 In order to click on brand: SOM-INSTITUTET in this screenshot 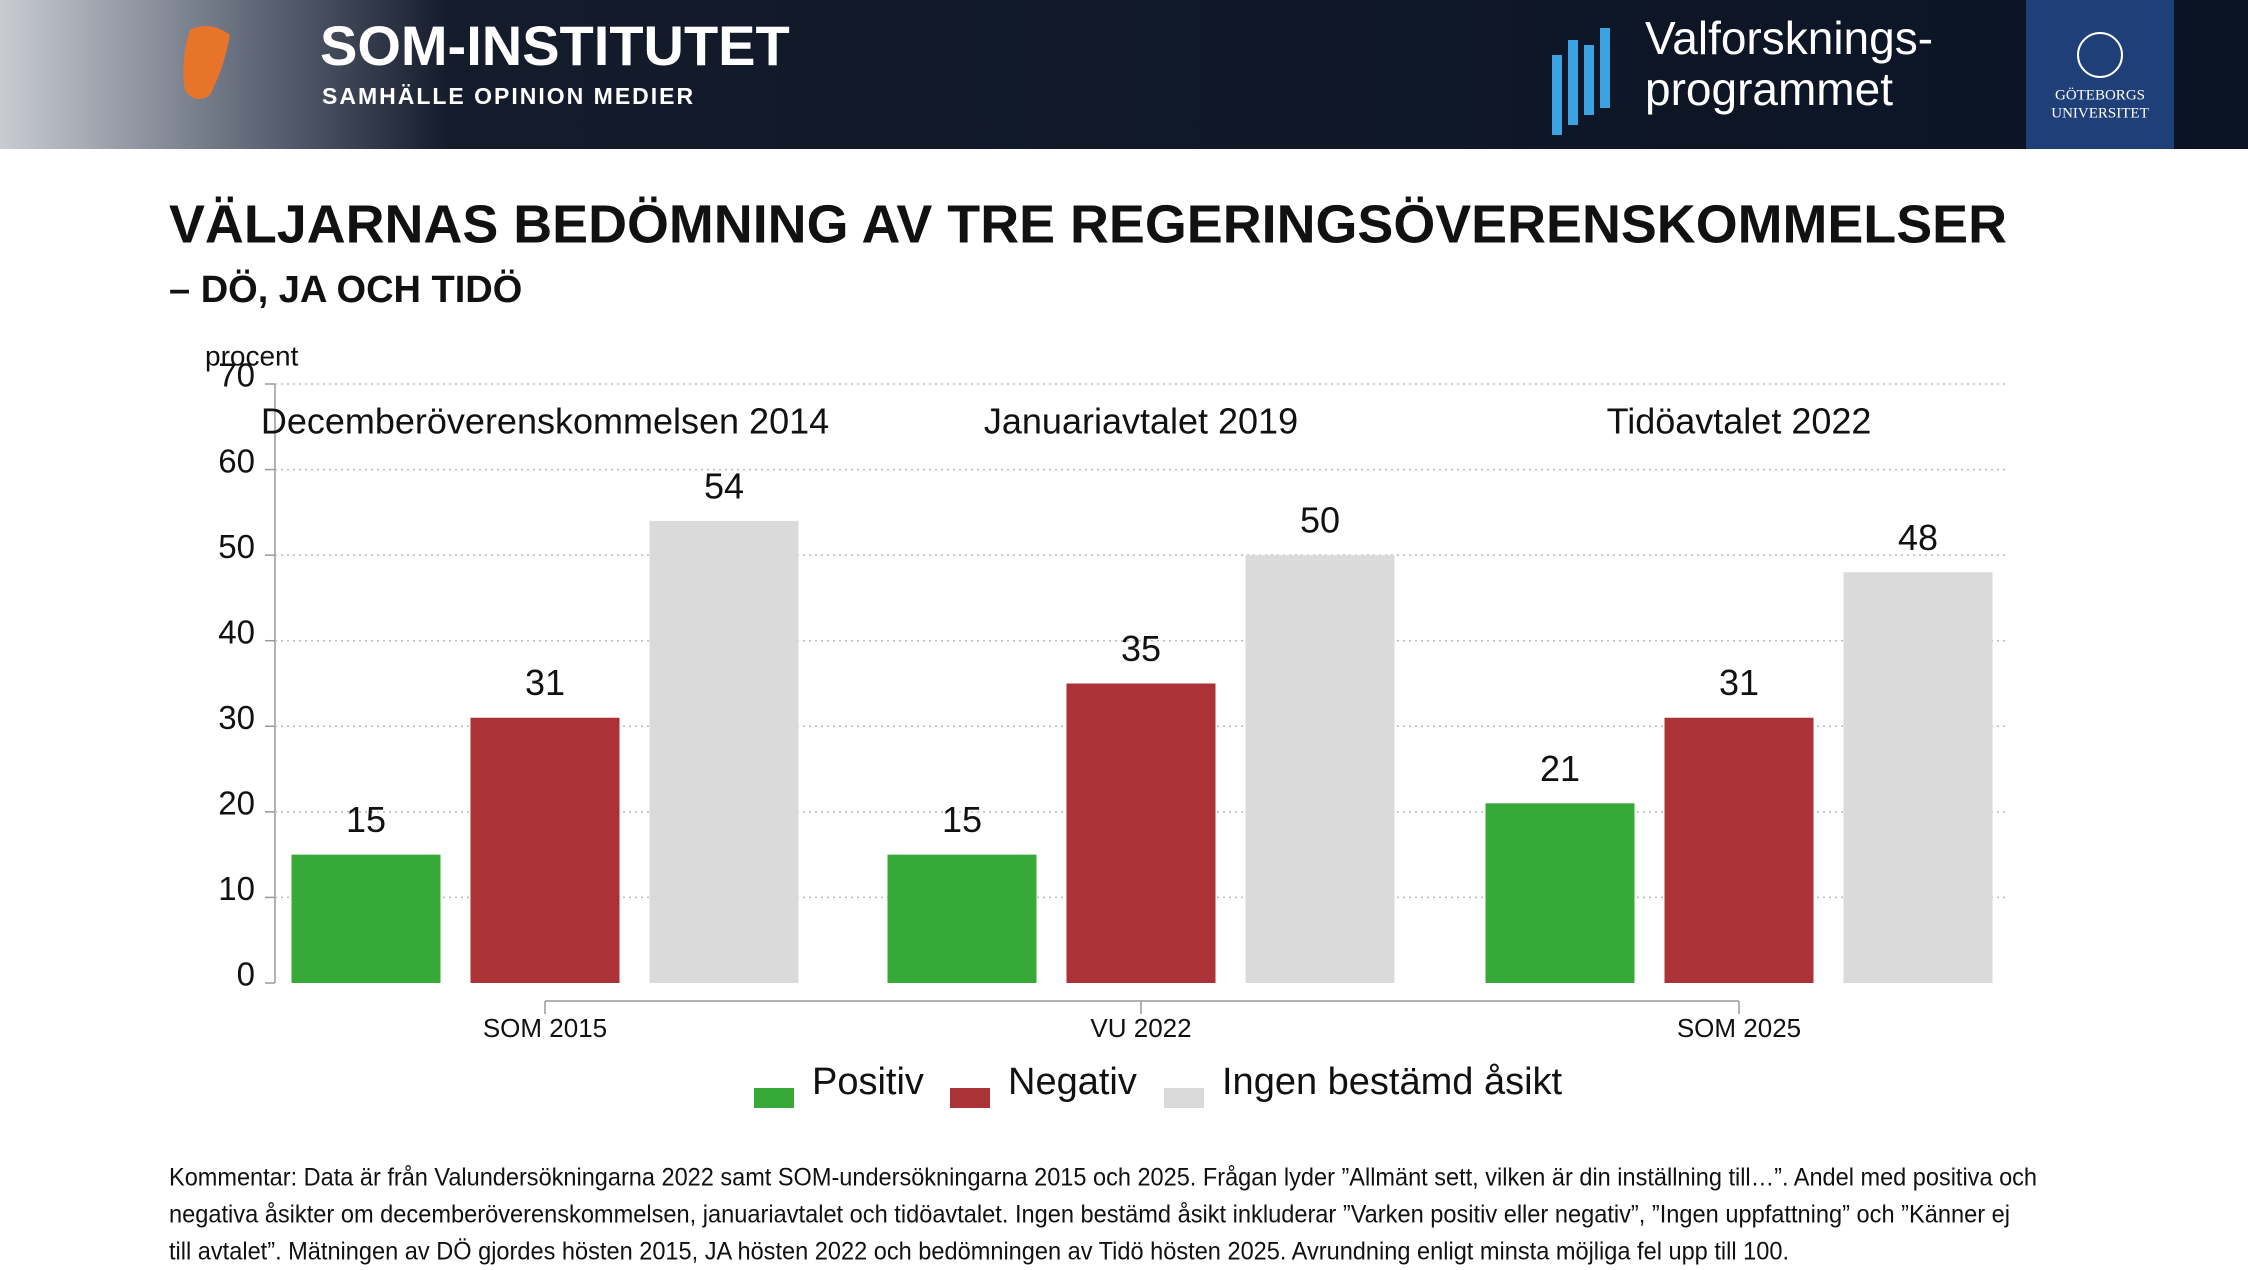, I will do `click(555, 45)`.